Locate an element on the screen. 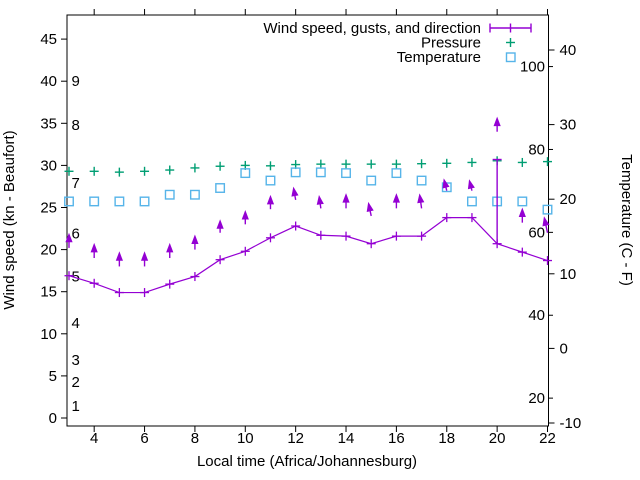 Image resolution: width=640 pixels, height=480 pixels. x-tick-label: 8 is located at coordinates (195, 438).